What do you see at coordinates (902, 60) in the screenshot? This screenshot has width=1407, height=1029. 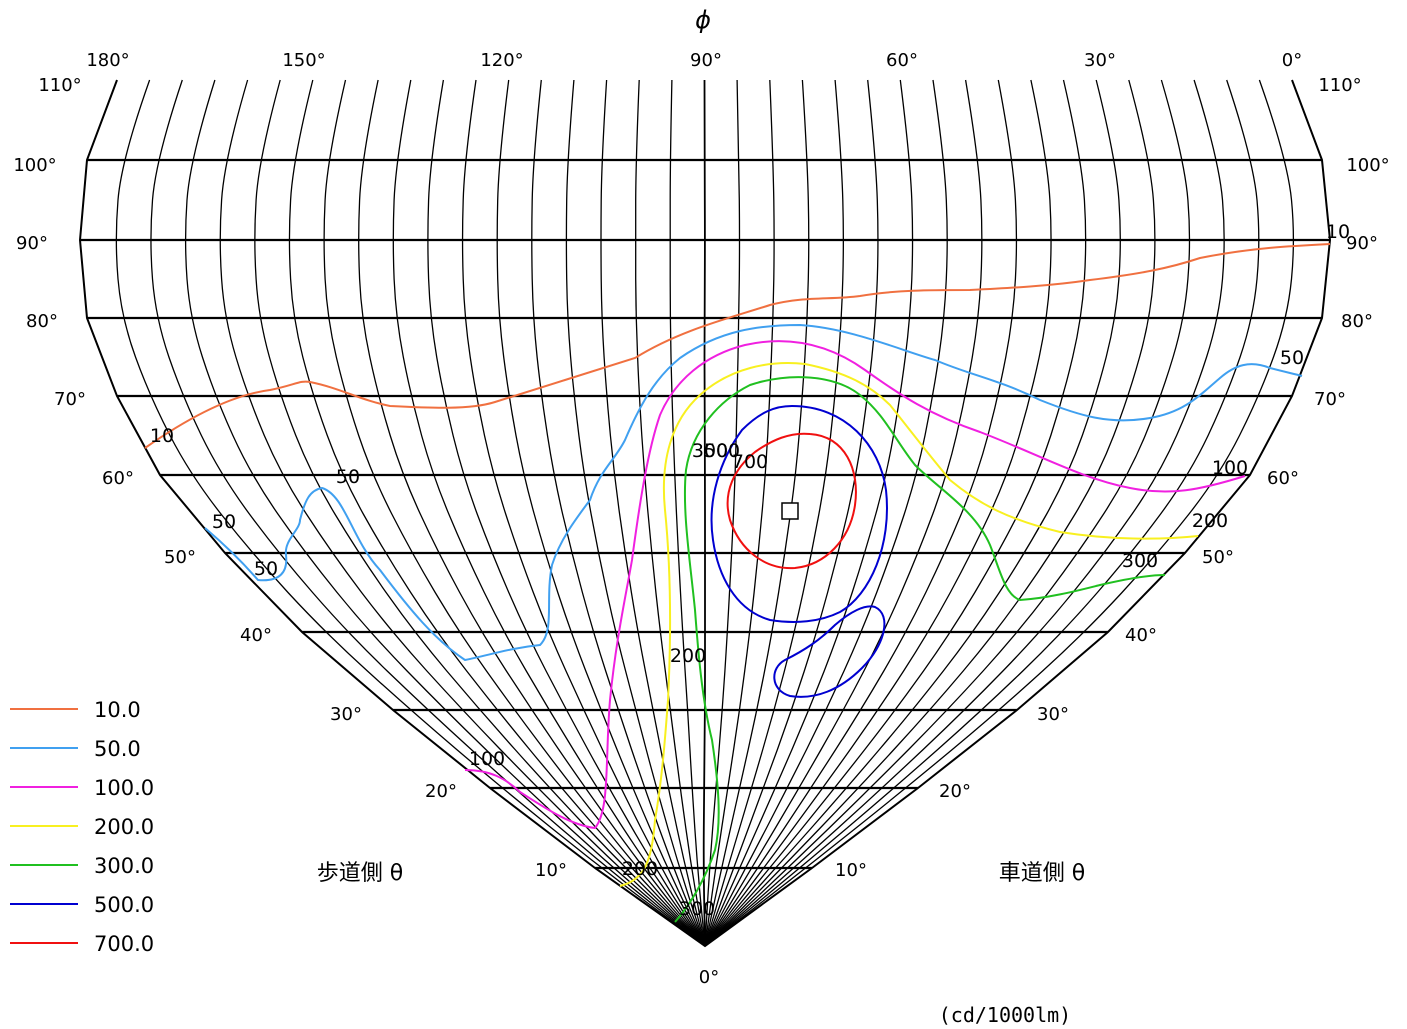 I see `phi-tick-label: 60°` at bounding box center [902, 60].